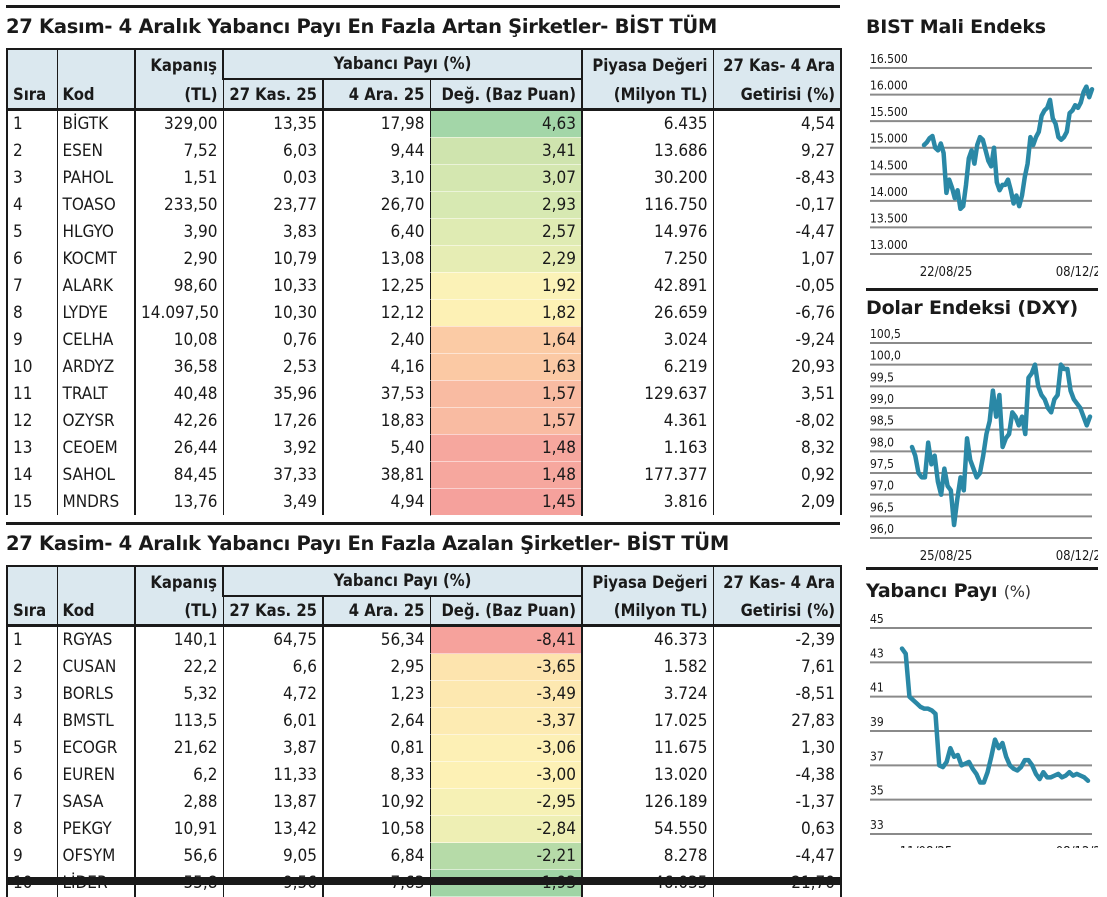 The width and height of the screenshot is (1107, 897). Describe the element at coordinates (96, 640) in the screenshot. I see `cell-kod: RGYAS` at that location.